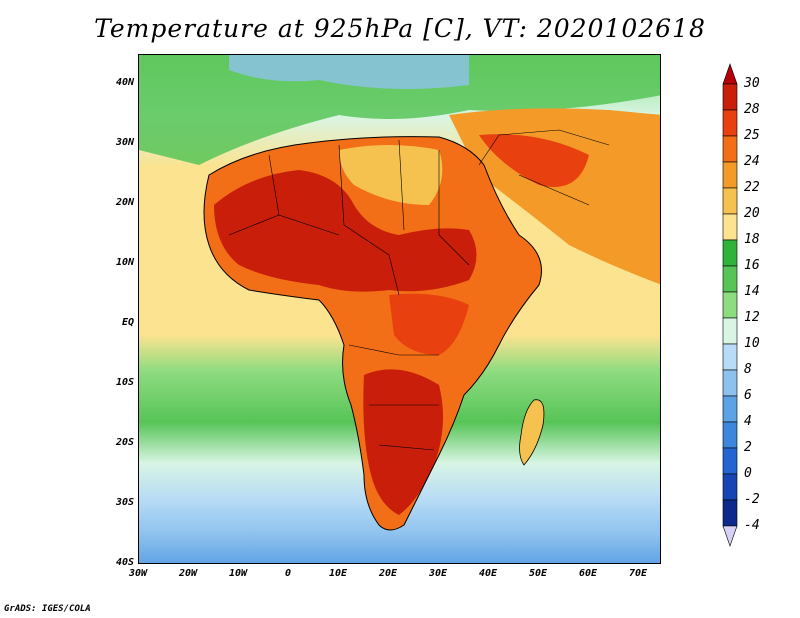 The width and height of the screenshot is (800, 618). I want to click on north-cold-region, so click(349, 72).